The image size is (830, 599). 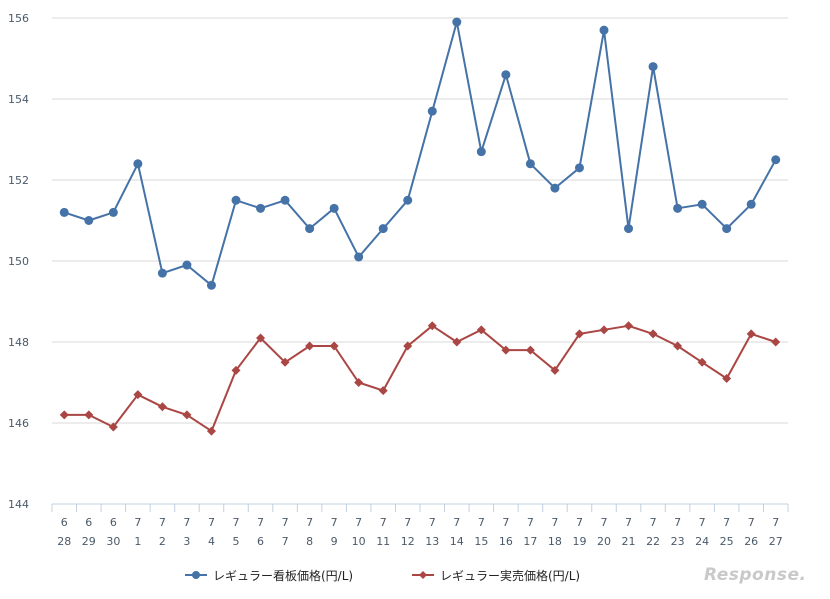 I want to click on legend-item-actual-price: レギュラー実売価格(円/L), so click(x=496, y=575).